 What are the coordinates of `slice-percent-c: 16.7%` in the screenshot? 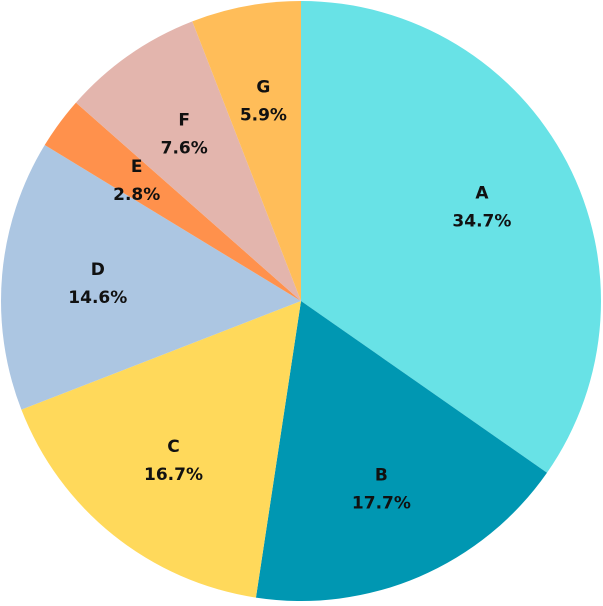 It's located at (173, 475).